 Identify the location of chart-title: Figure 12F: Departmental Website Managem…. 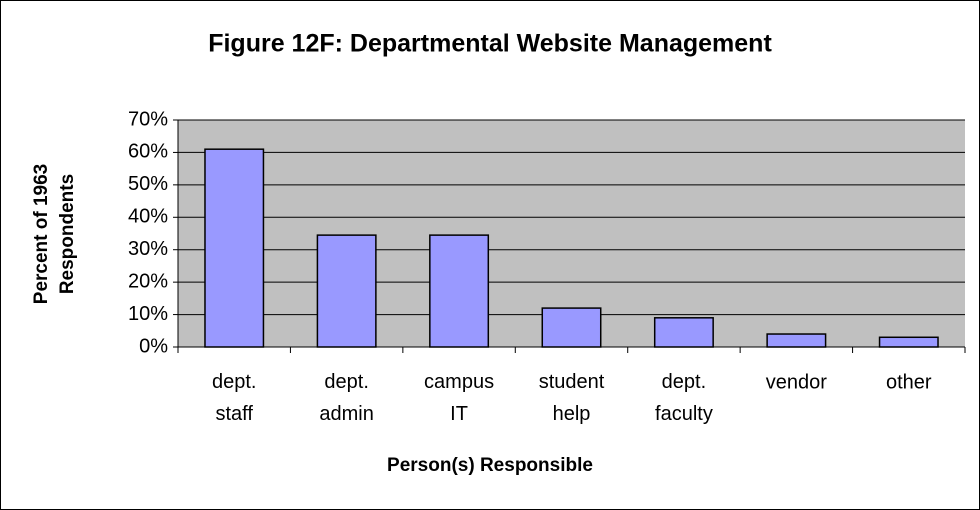
(490, 44).